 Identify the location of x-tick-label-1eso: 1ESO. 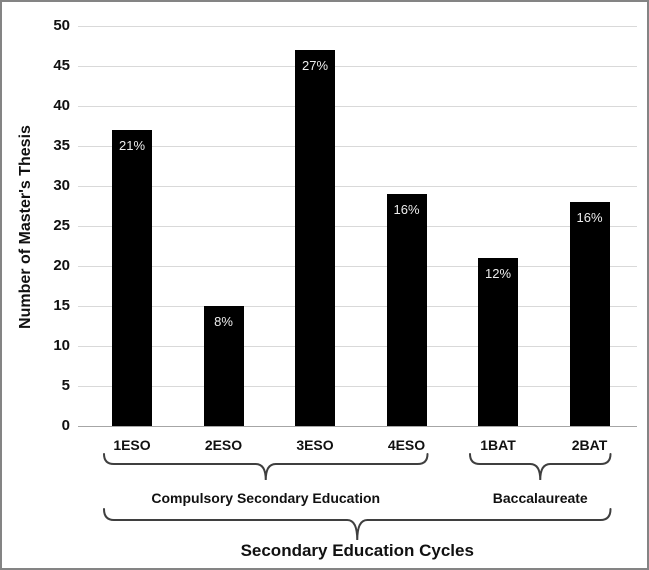
(132, 445).